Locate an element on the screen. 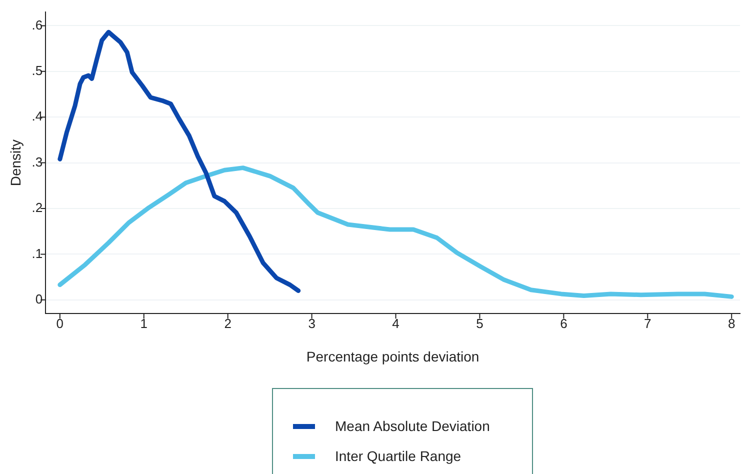 The image size is (748, 474). y-axis-title: Density is located at coordinates (15, 162).